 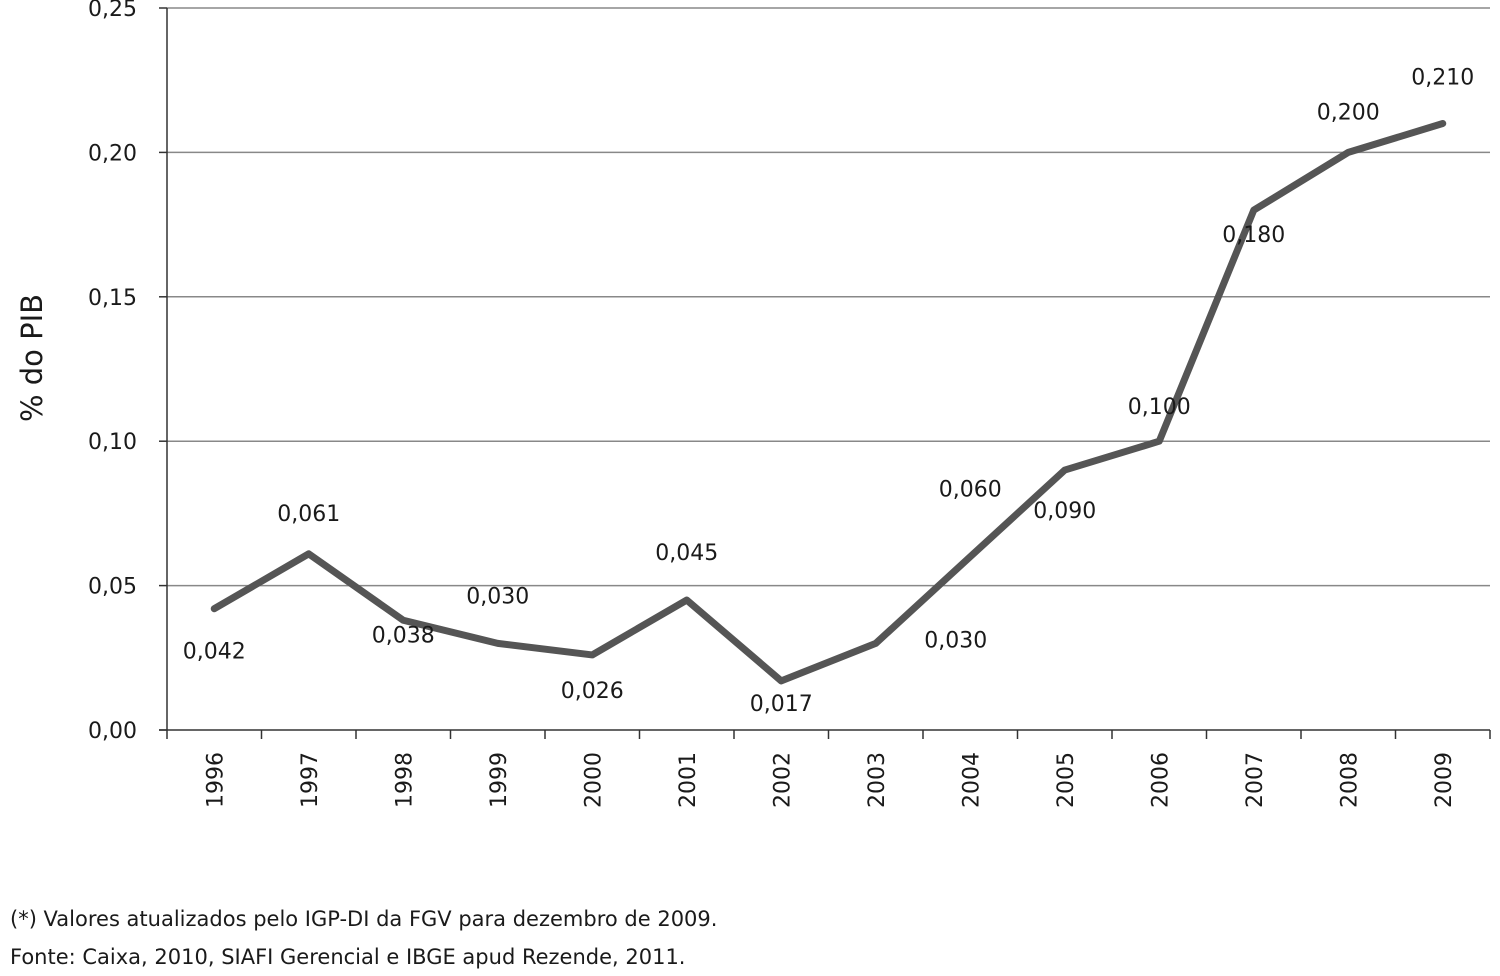 What do you see at coordinates (1064, 511) in the screenshot?
I see `data-label: 0,090` at bounding box center [1064, 511].